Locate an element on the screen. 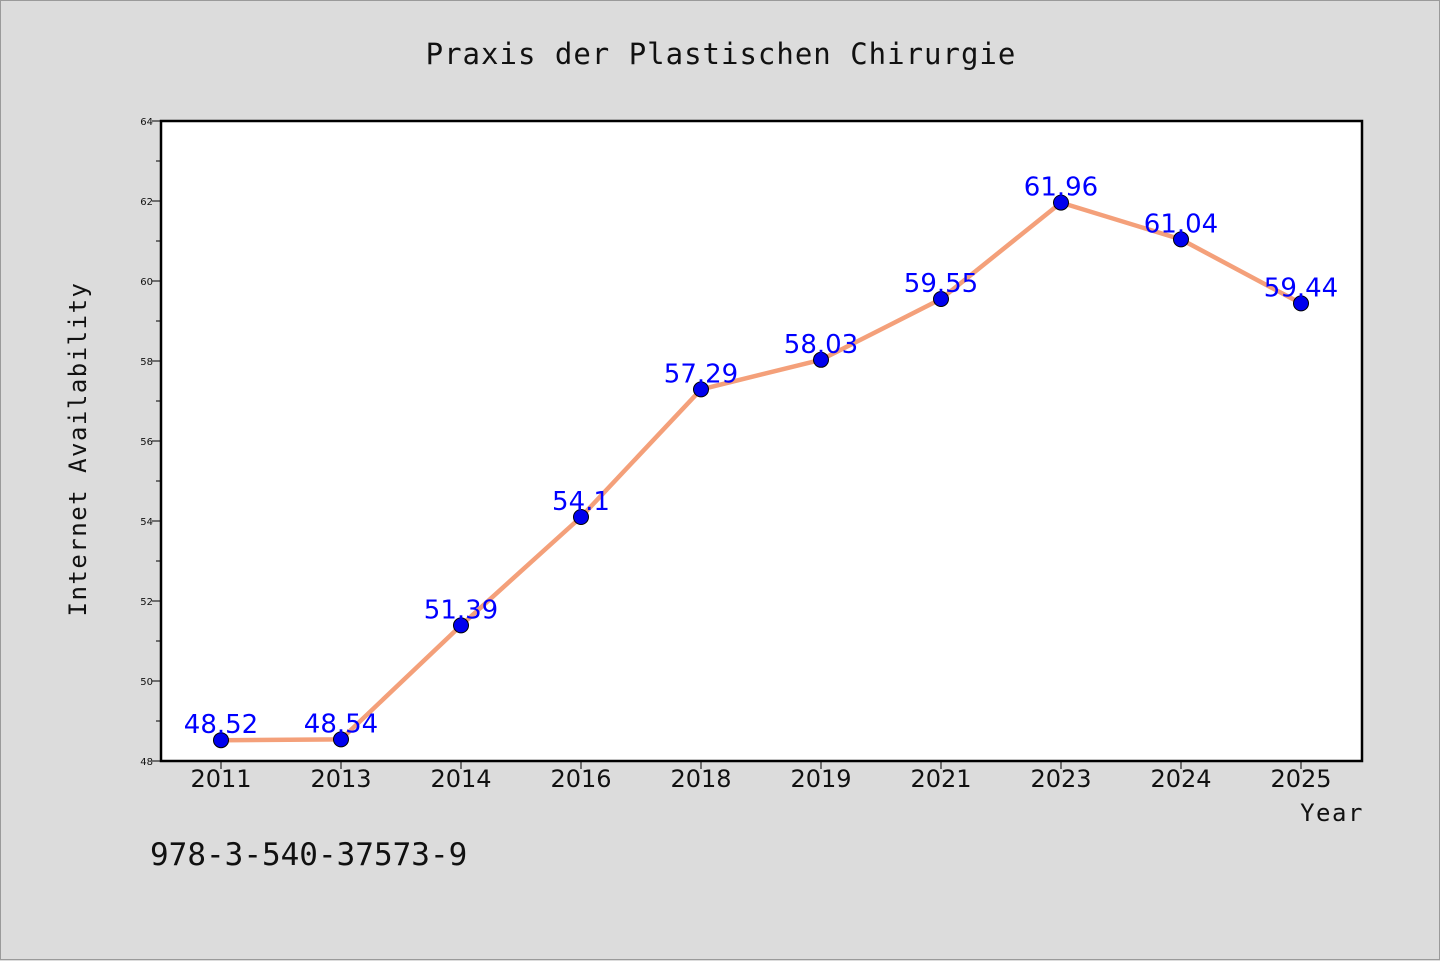 This screenshot has height=961, width=1440. y-tick-label: 50 is located at coordinates (146, 682).